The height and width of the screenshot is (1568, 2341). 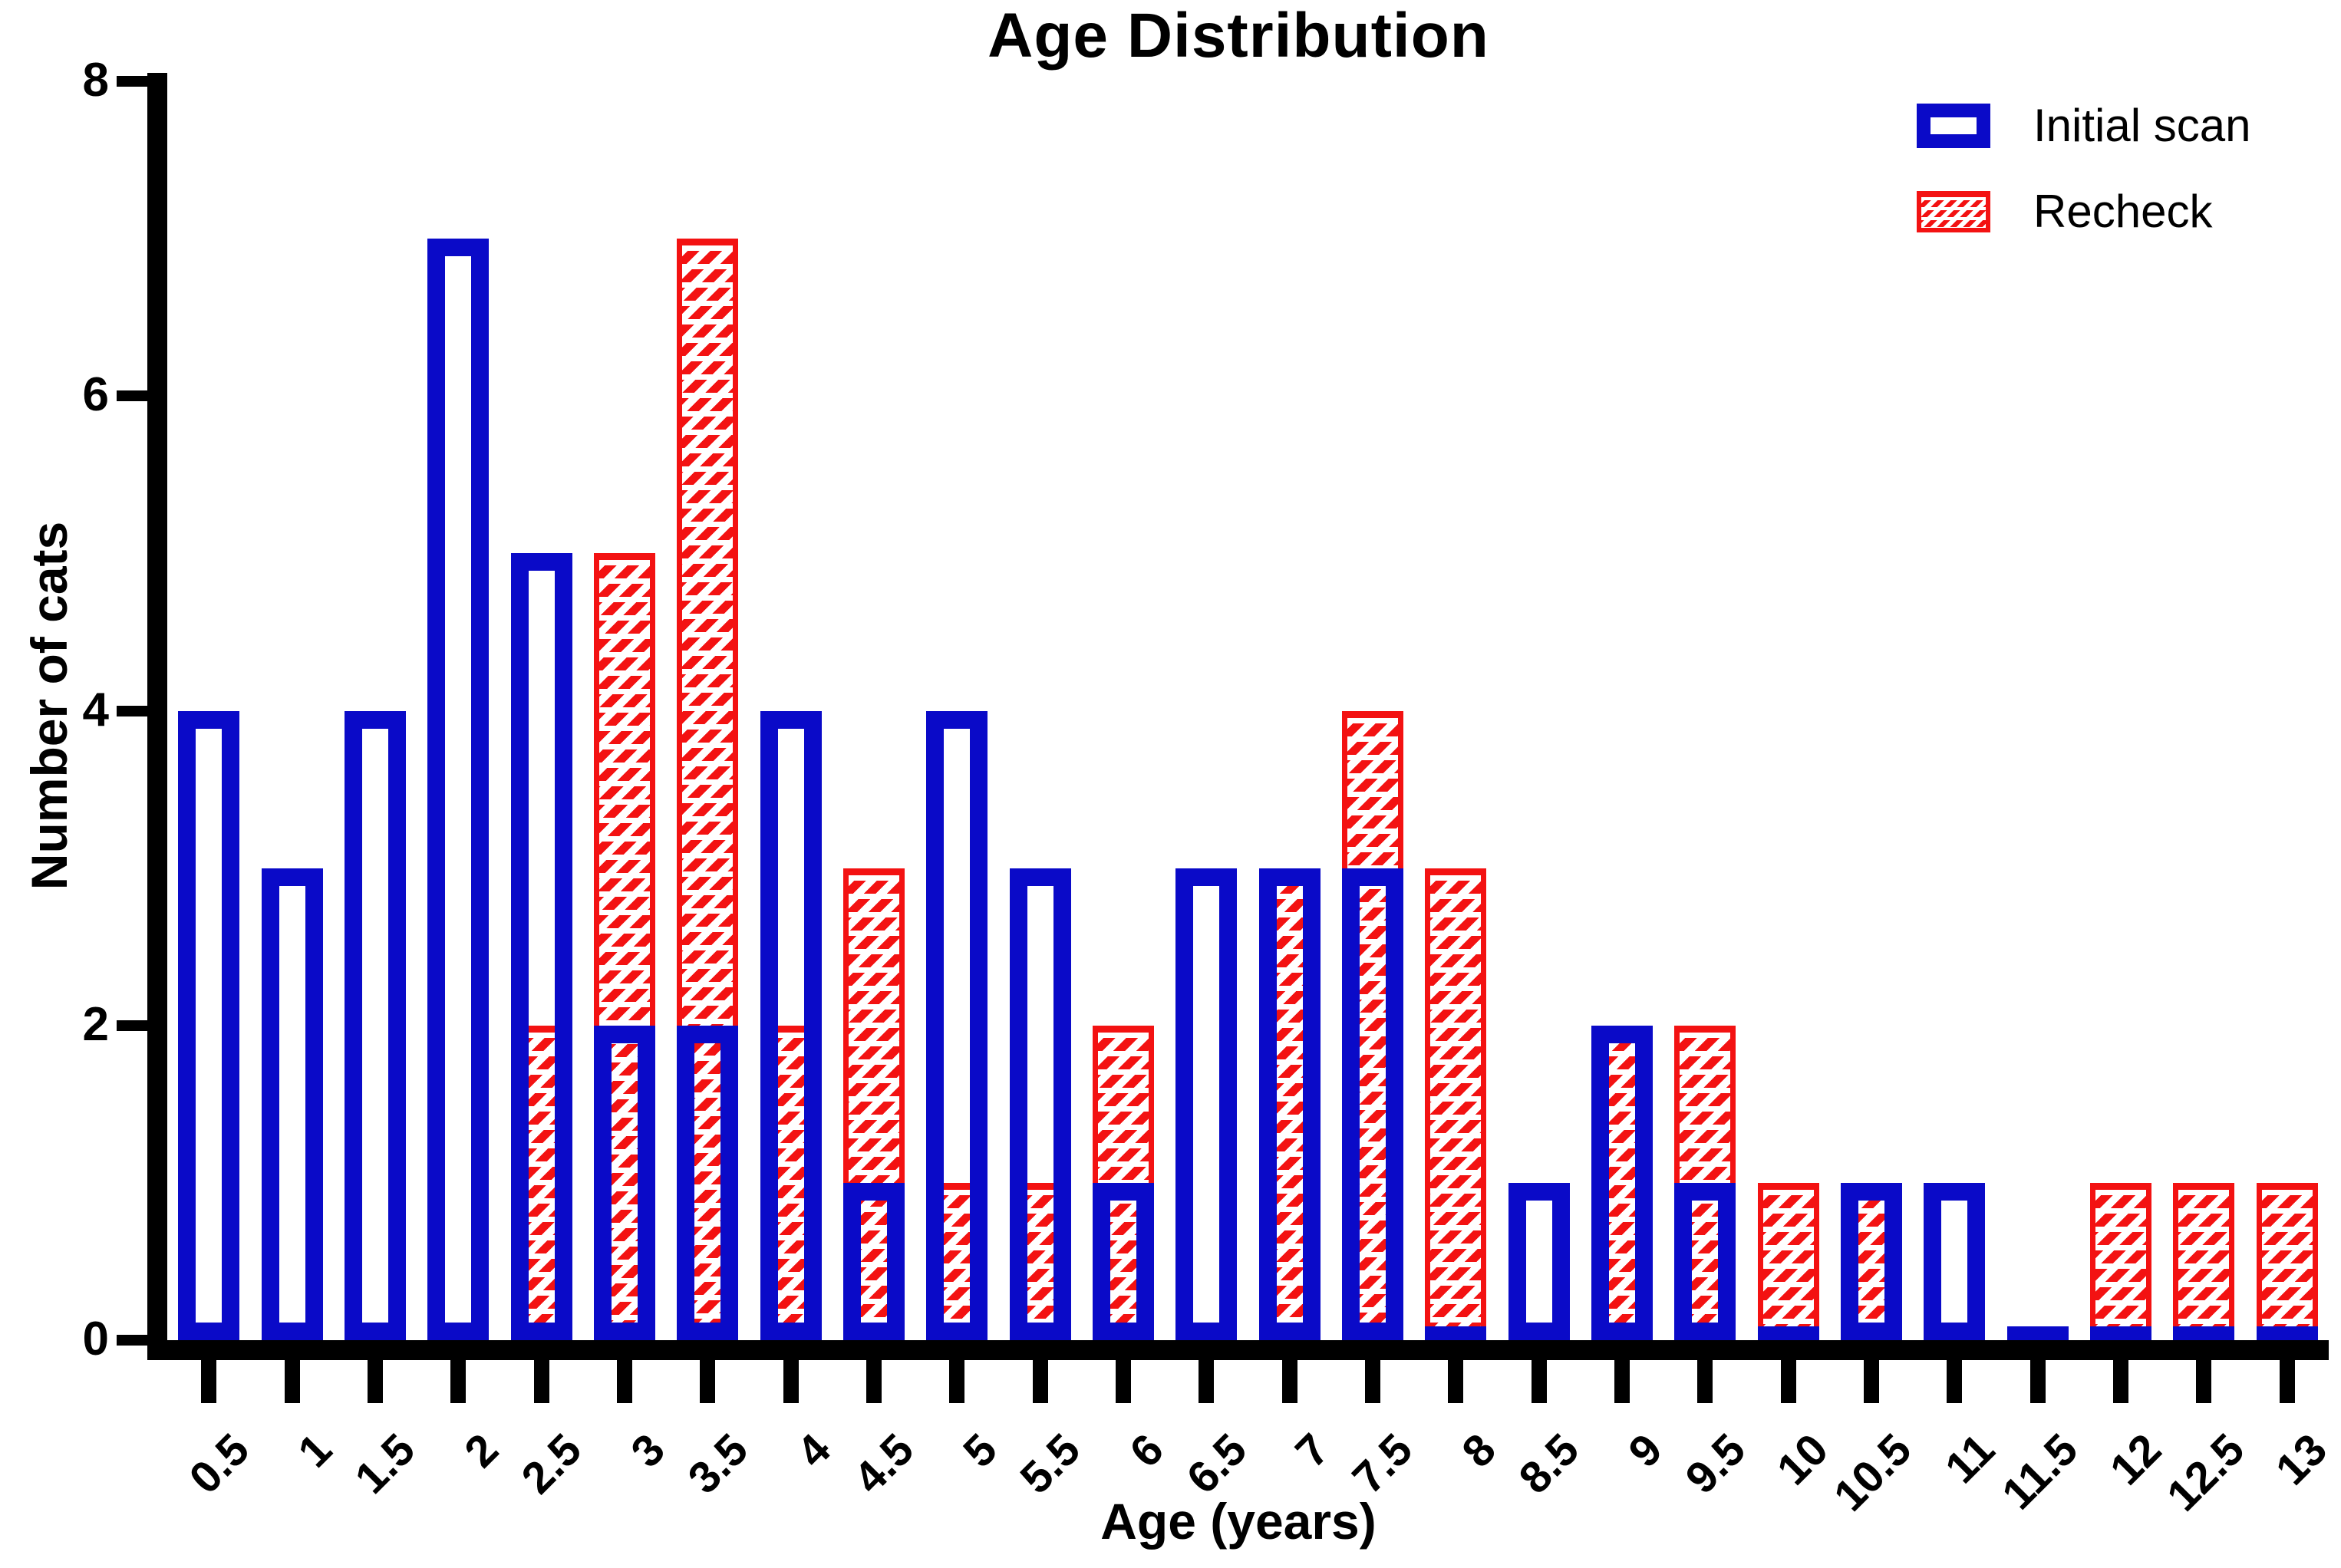 I want to click on x-tick-label: 9, so click(x=1645, y=1450).